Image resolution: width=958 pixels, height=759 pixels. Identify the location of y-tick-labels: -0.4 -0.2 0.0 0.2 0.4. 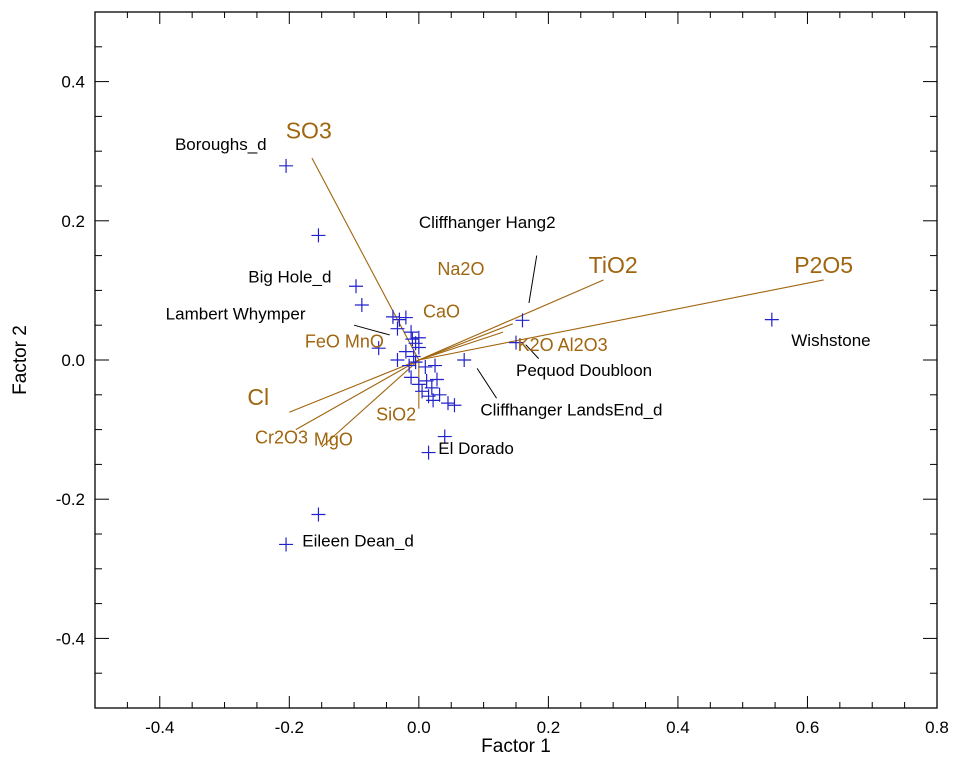
(70, 361).